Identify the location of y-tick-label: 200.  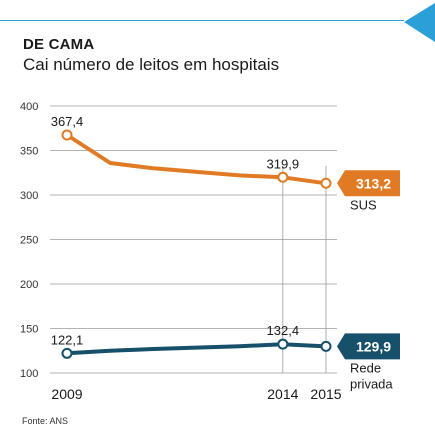
(29, 285).